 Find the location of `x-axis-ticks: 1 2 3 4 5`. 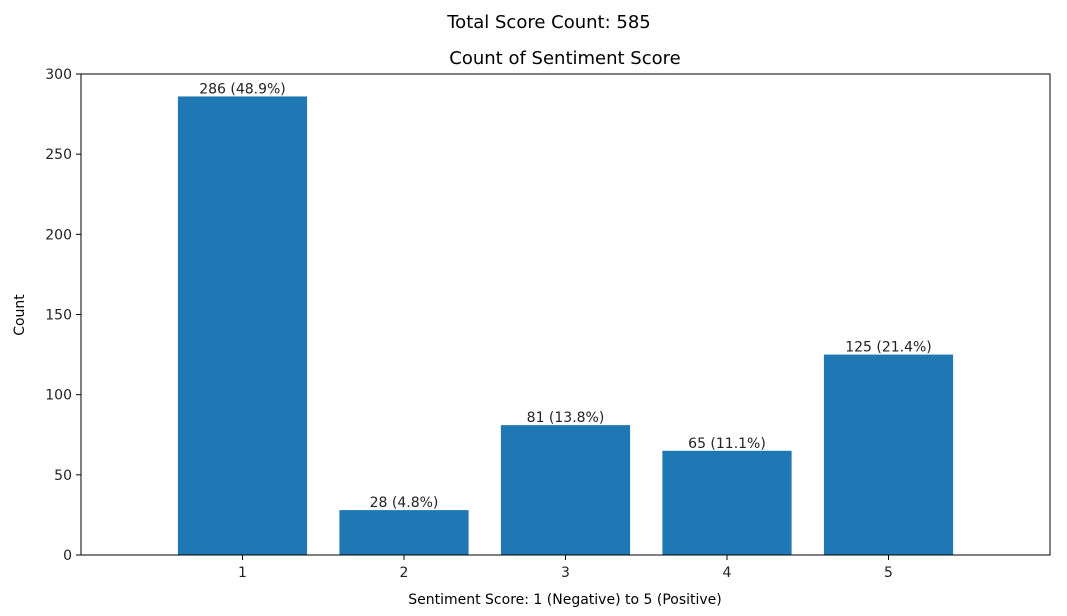

x-axis-ticks: 1 2 3 4 5 is located at coordinates (565, 568).